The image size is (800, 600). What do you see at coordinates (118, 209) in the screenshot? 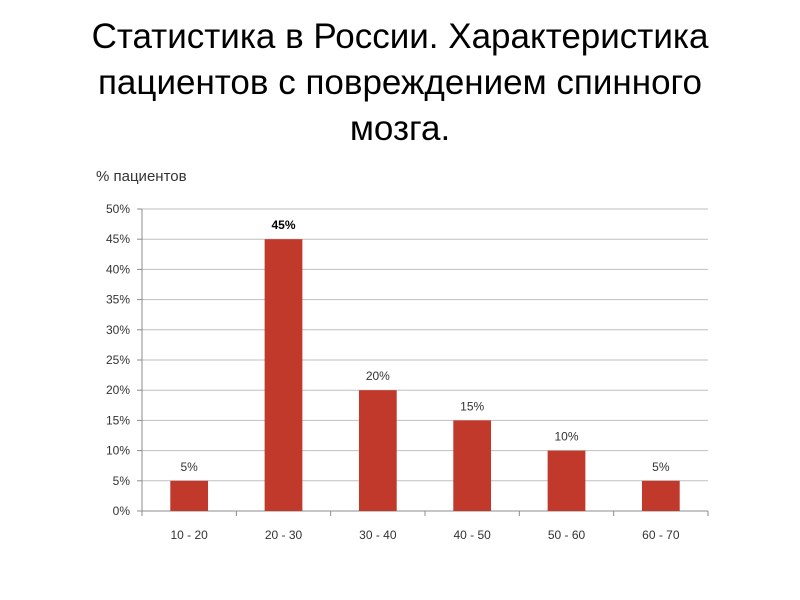
I see `y-tick-label: 50%` at bounding box center [118, 209].